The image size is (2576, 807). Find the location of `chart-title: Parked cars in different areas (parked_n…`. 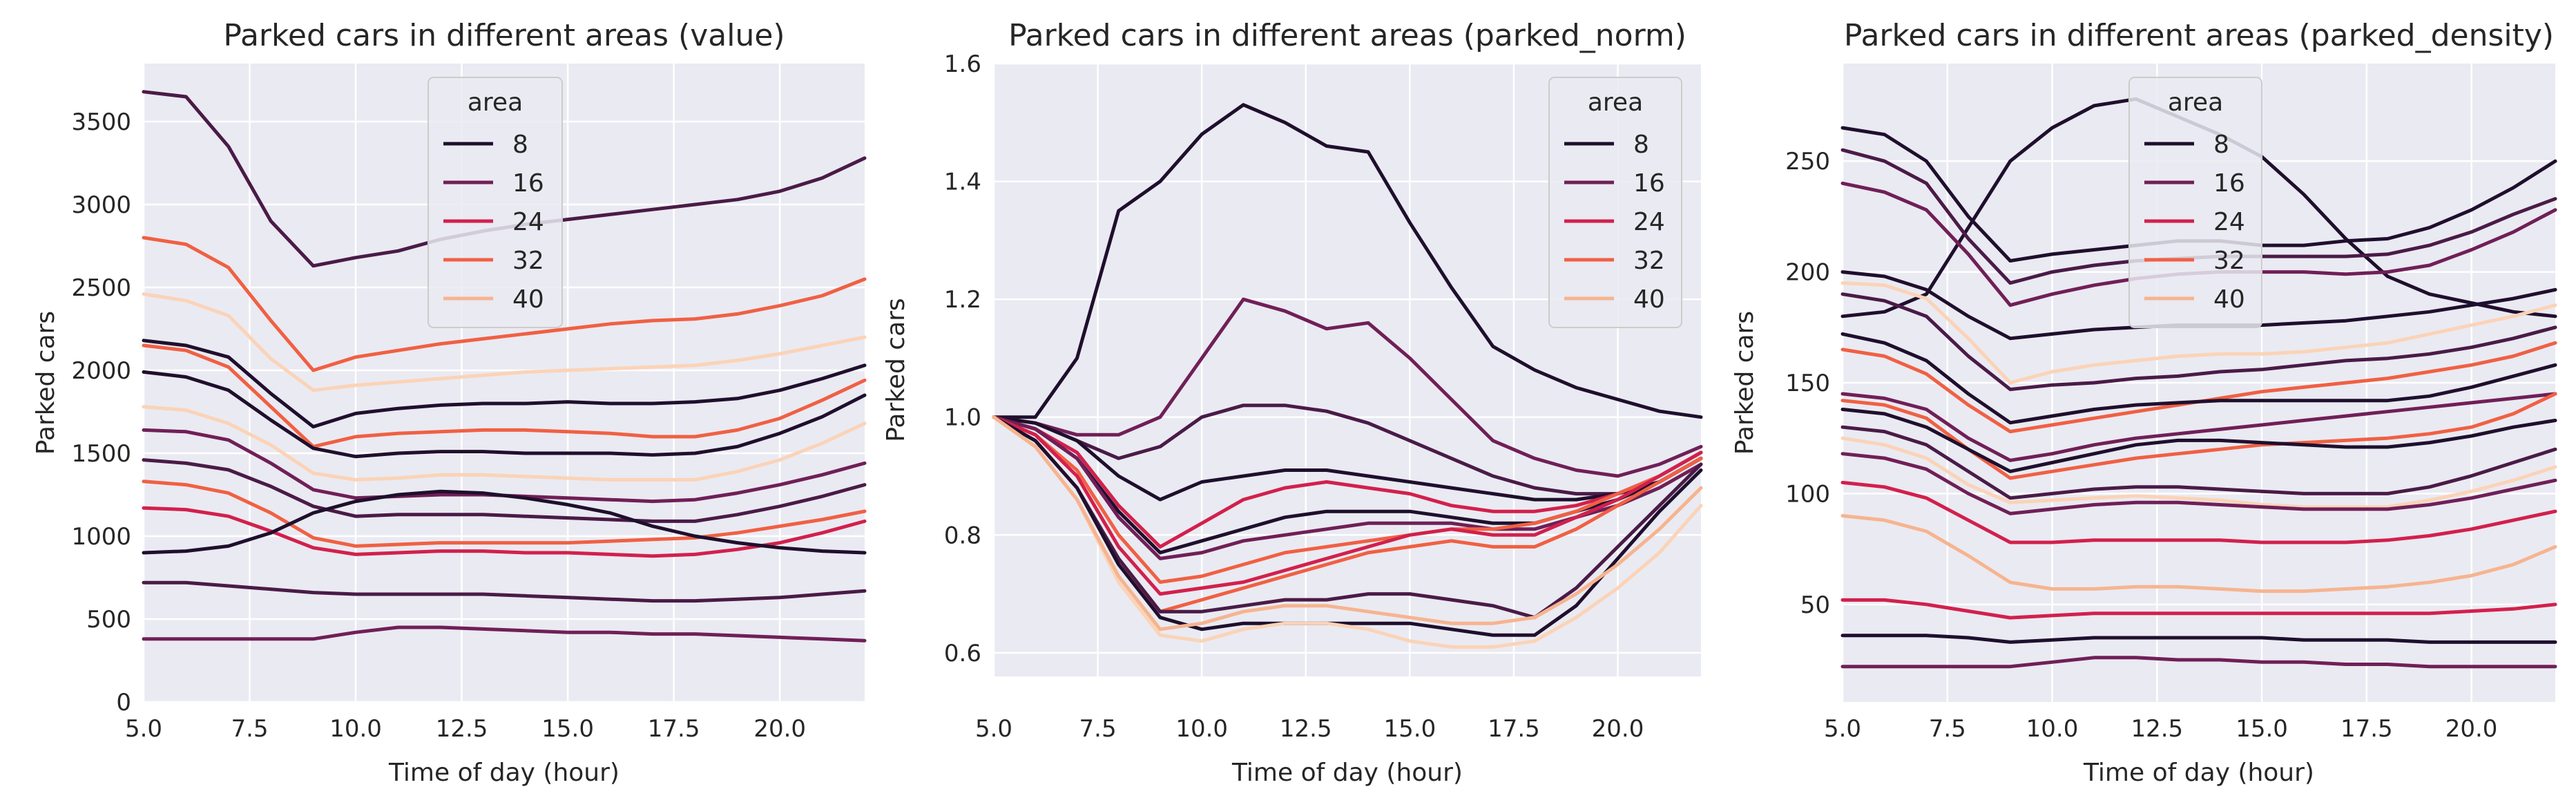

chart-title: Parked cars in different areas (parked_n… is located at coordinates (1347, 35).